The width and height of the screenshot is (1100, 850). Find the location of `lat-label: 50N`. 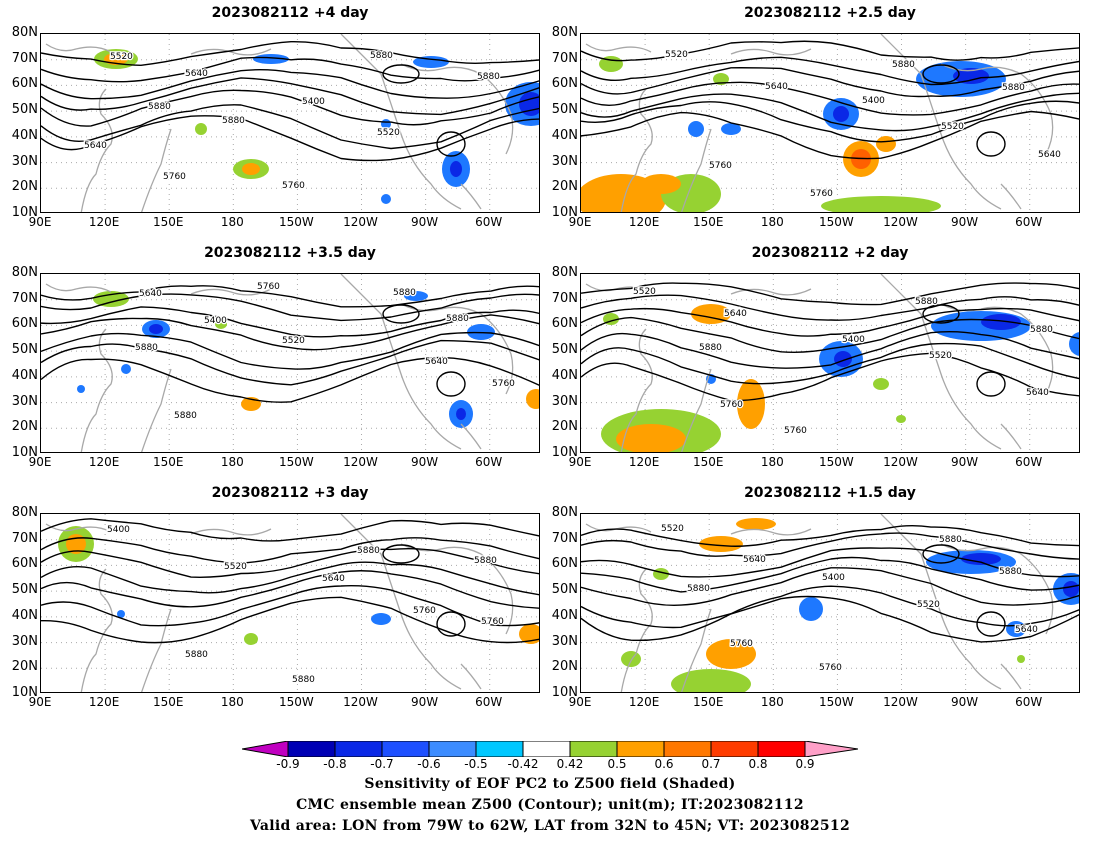

lat-label: 50N is located at coordinates (24, 350).